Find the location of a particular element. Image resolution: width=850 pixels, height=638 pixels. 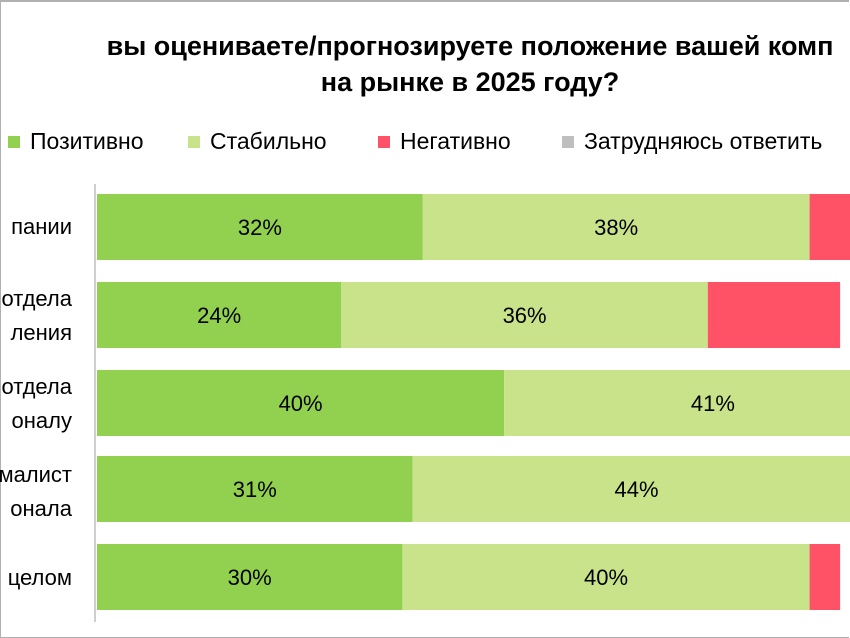

legend-label-stable: Стабильно is located at coordinates (268, 141).